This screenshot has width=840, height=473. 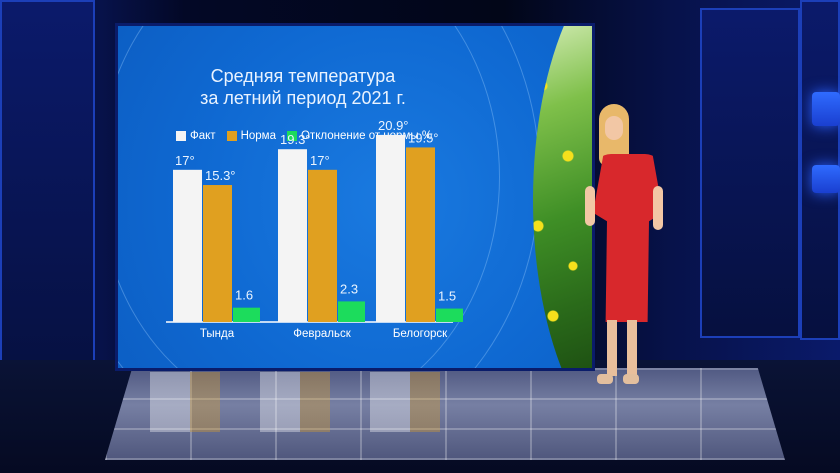 What do you see at coordinates (631, 379) in the screenshot?
I see `presenter-right-shoe` at bounding box center [631, 379].